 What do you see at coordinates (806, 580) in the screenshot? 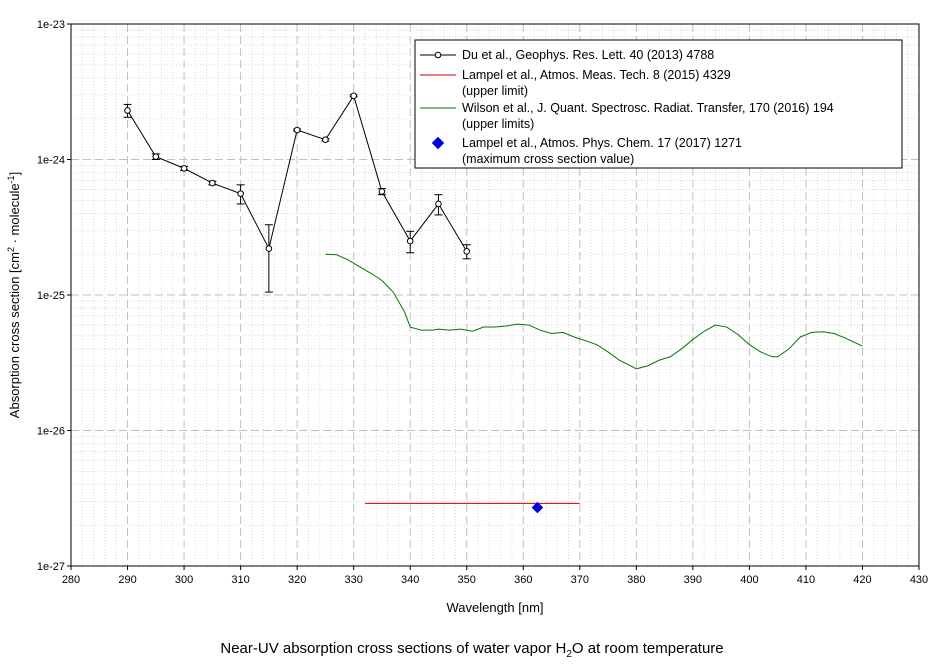
I see `x-tick-label: 410` at bounding box center [806, 580].